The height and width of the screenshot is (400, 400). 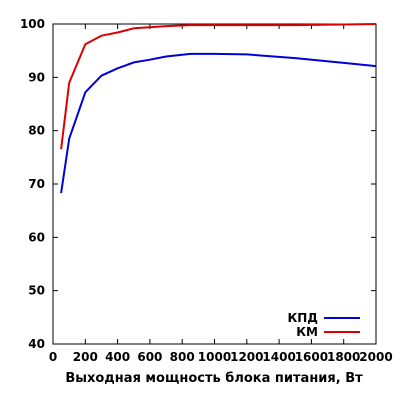 What do you see at coordinates (117, 357) in the screenshot?
I see `x-tick-label: 400` at bounding box center [117, 357].